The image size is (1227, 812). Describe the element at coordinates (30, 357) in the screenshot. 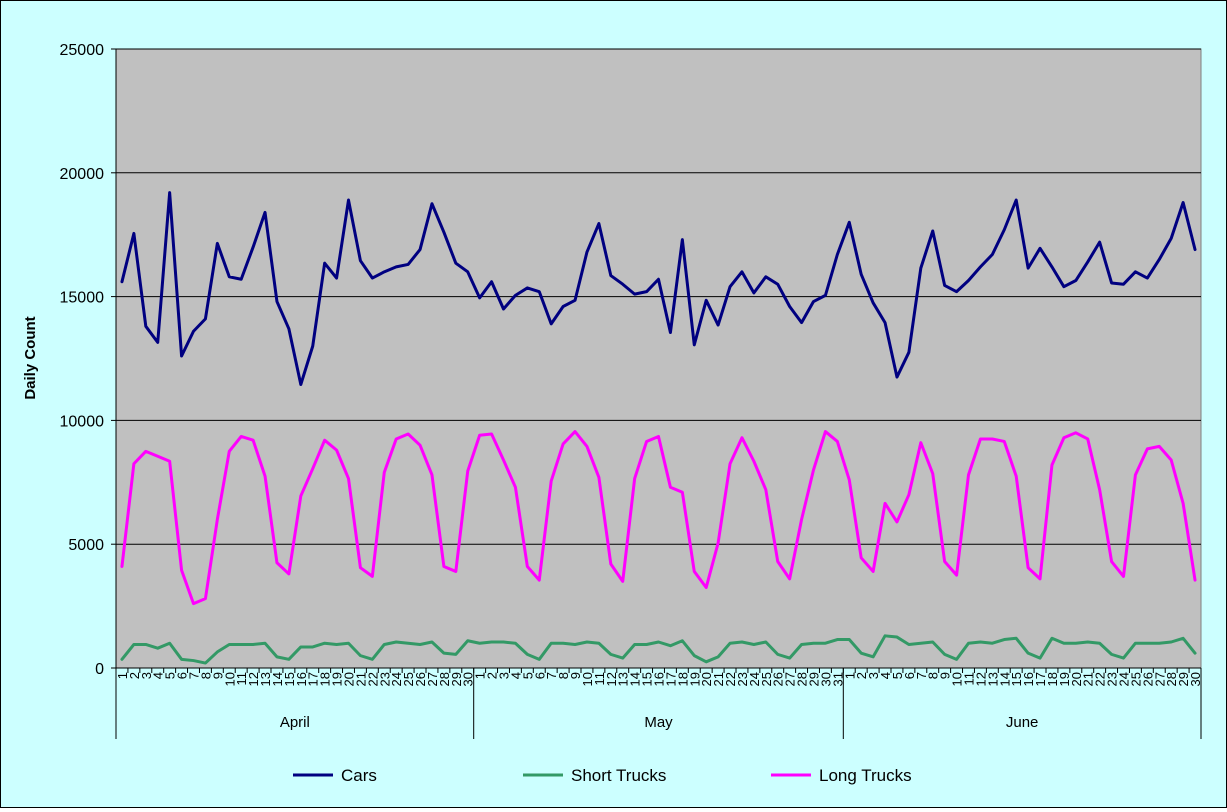

I see `y-axis-title: Daily Count` at that location.